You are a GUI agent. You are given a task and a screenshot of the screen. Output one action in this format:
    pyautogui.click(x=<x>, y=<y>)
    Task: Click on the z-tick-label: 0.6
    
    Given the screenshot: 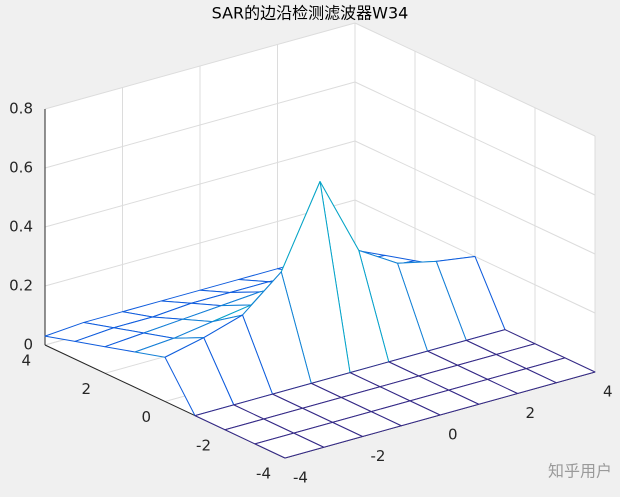 What is the action you would take?
    pyautogui.click(x=21, y=168)
    